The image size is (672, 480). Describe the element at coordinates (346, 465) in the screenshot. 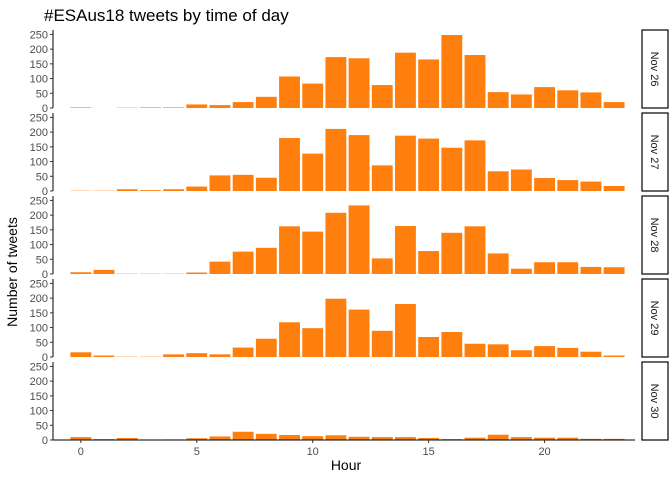

I see `x-axis-title: Hour` at that location.